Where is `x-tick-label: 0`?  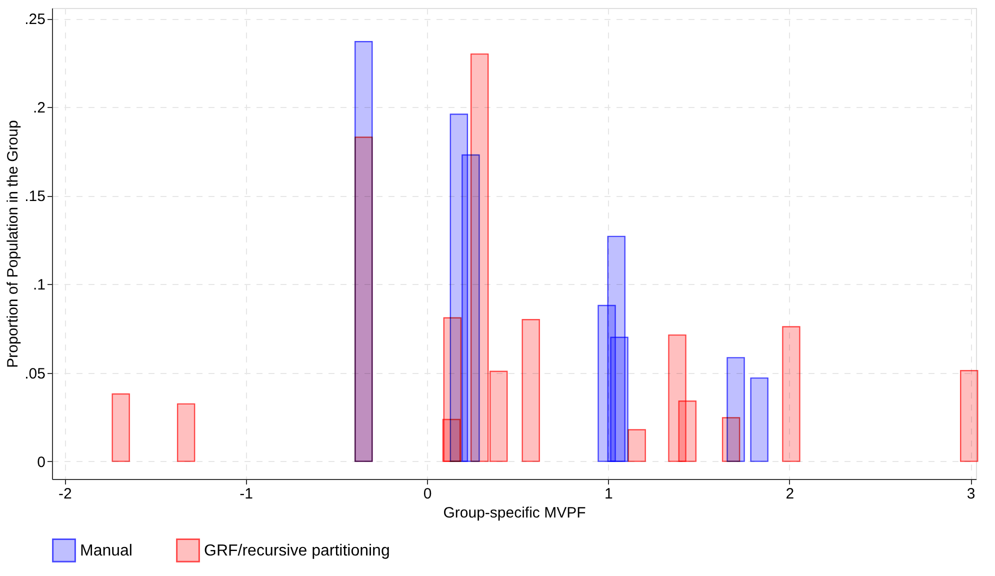 x-tick-label: 0 is located at coordinates (427, 494).